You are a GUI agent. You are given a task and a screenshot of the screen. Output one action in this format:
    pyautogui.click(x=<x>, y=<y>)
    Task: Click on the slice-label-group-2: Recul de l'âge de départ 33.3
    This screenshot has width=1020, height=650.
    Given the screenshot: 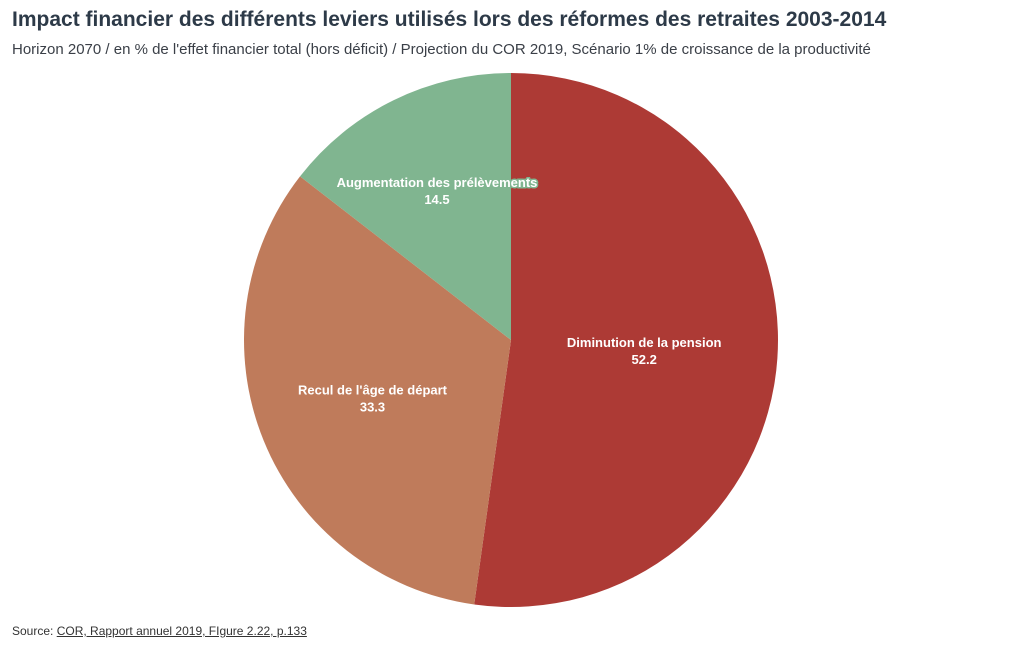 What is the action you would take?
    pyautogui.click(x=372, y=398)
    